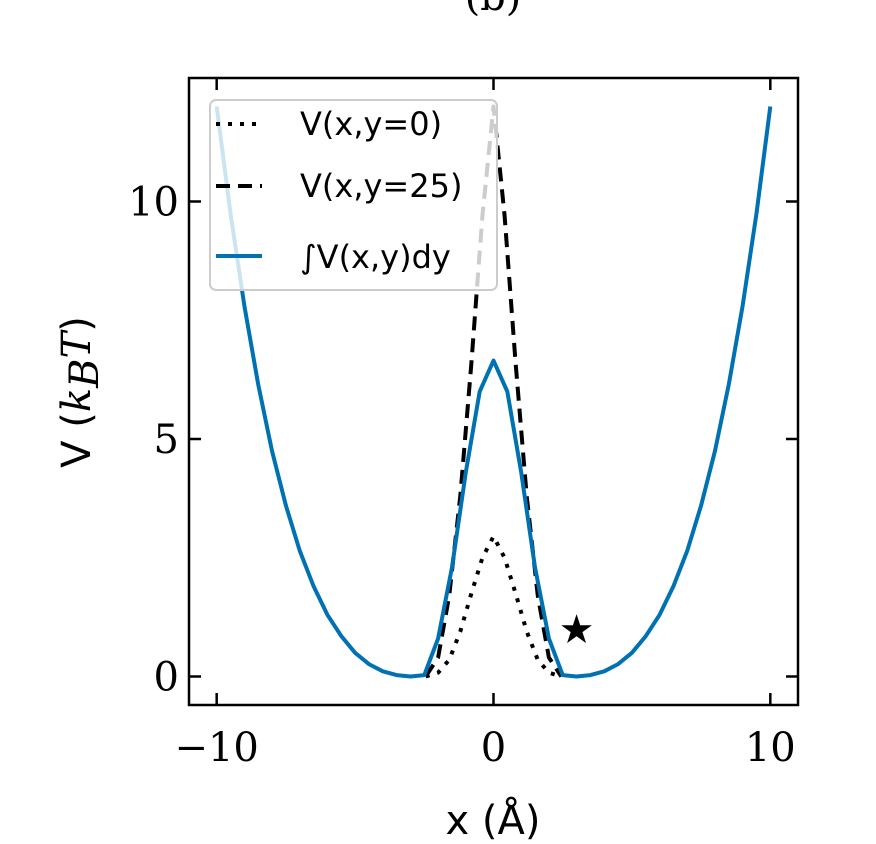 Image resolution: width=876 pixels, height=844 pixels. I want to click on y-tick-label: 0, so click(166, 678).